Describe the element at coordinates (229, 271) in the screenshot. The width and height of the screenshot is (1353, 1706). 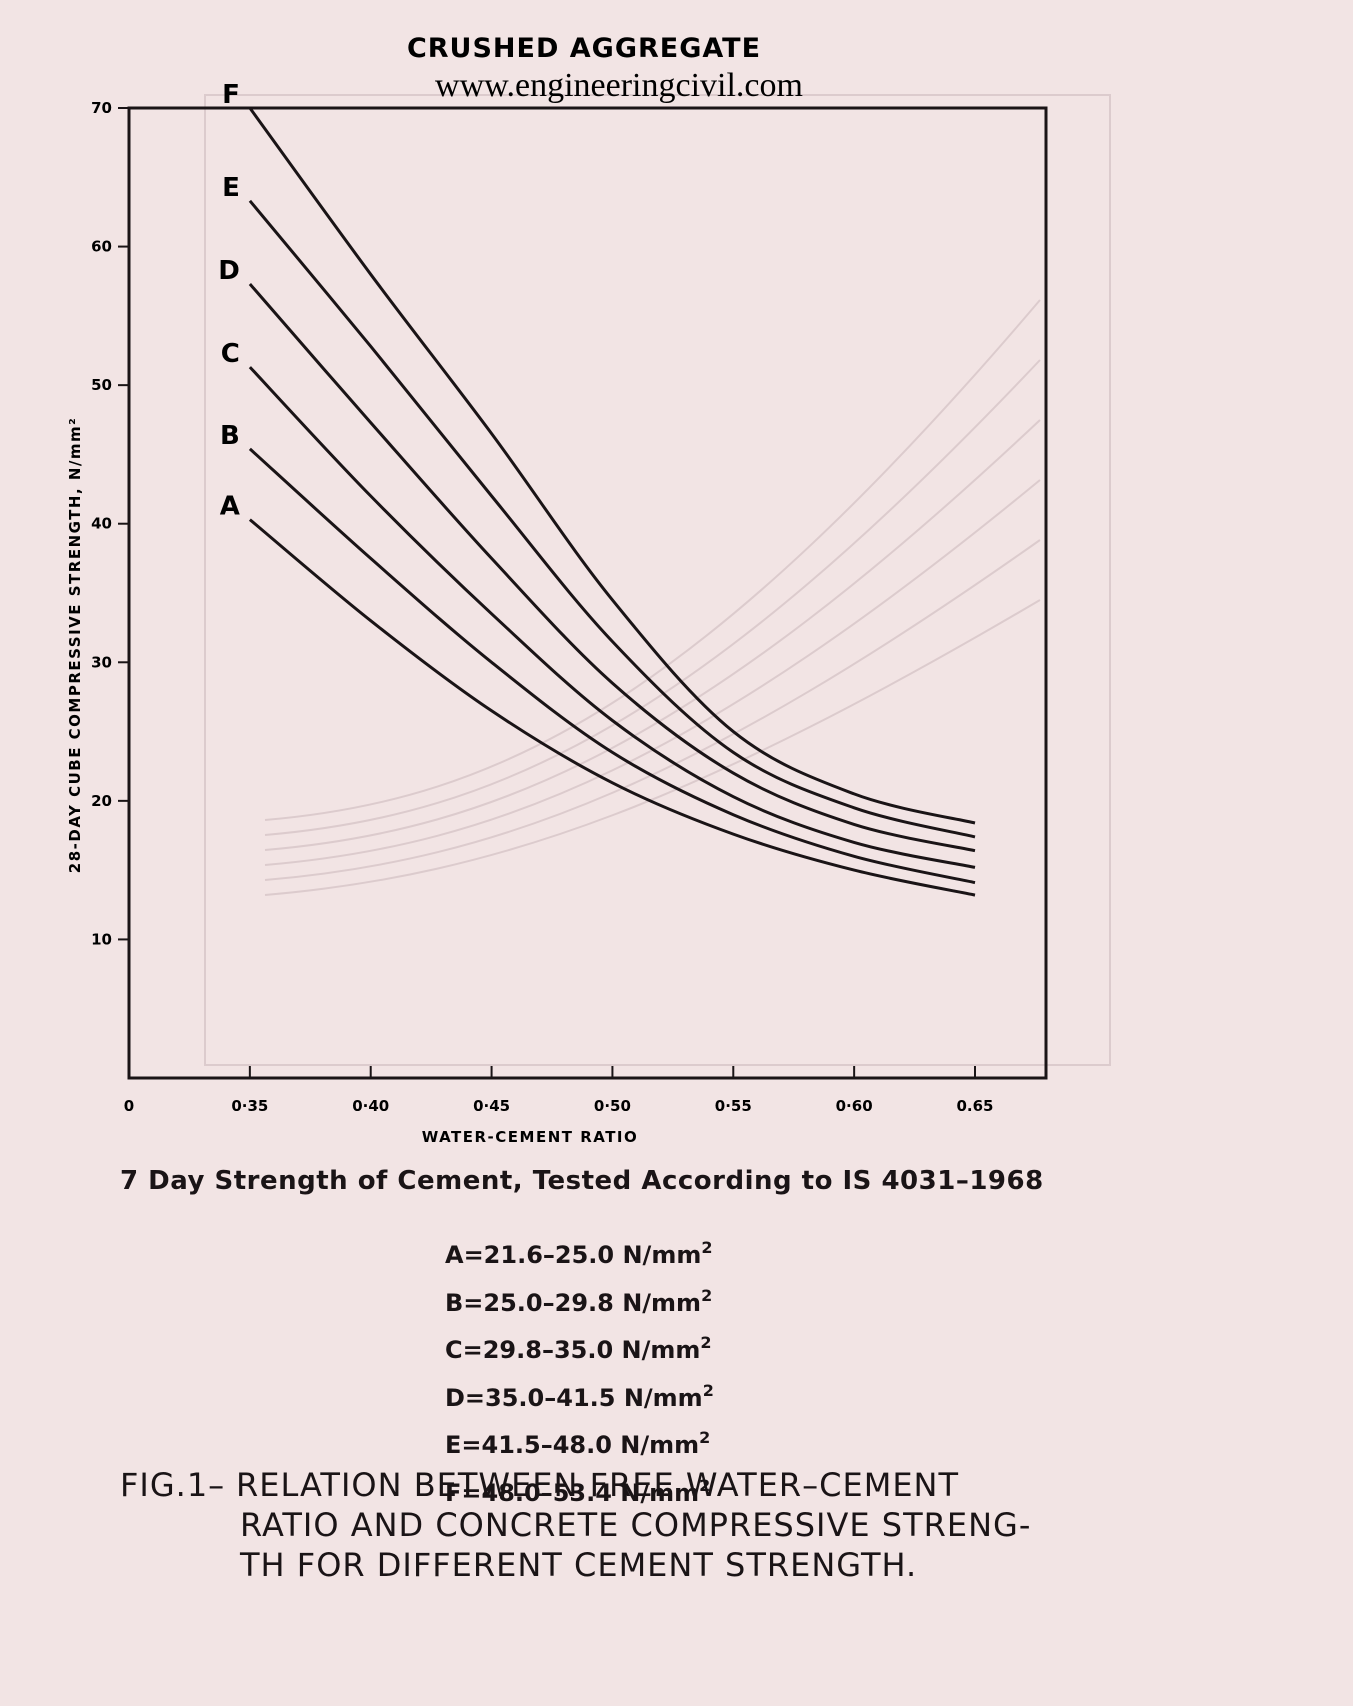
I see `curve-label-d: D` at that location.